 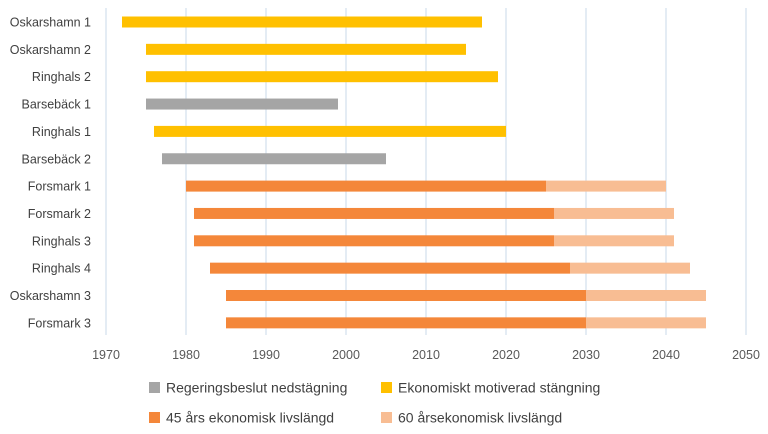 I want to click on legend-label-gov: Regeringsbeslut nedstägning, so click(x=256, y=388).